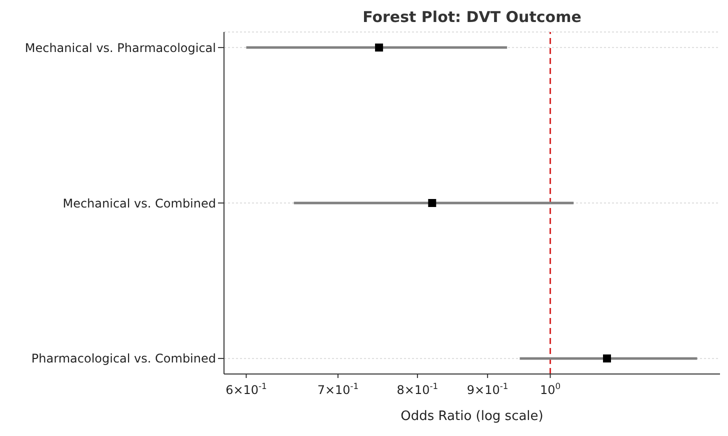 The width and height of the screenshot is (728, 436). What do you see at coordinates (487, 389) in the screenshot?
I see `x-tick-label: 9×10$^{-1}$` at bounding box center [487, 389].